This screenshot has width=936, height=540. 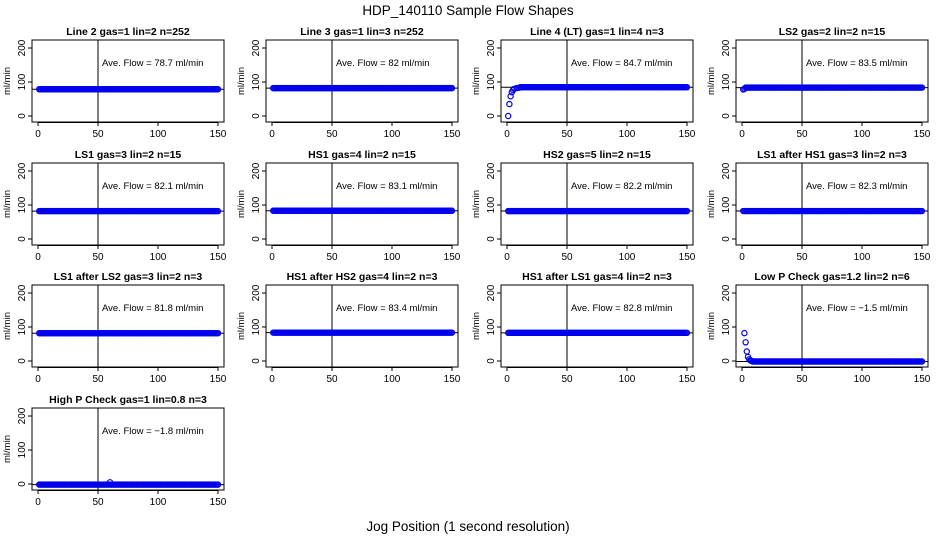 I want to click on average-flow-annotation: Ave. Flow = 83.5 ml/min, so click(x=856, y=63).